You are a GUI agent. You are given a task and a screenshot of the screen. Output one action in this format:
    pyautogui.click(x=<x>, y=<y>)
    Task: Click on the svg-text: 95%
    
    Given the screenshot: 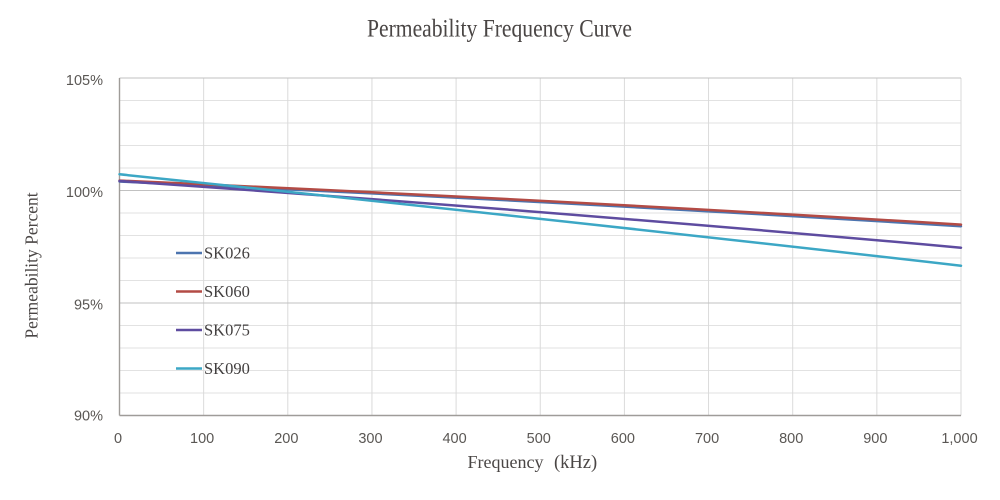 What is the action you would take?
    pyautogui.click(x=88, y=306)
    